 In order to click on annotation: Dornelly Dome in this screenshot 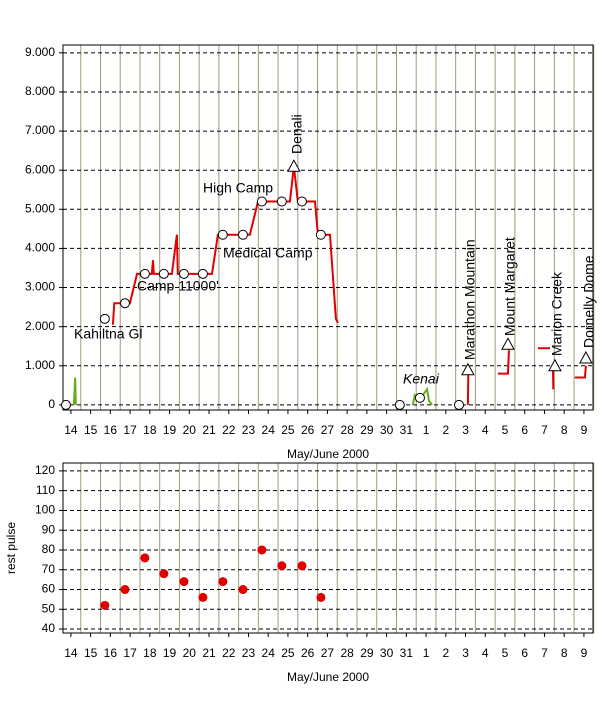, I will do `click(589, 301)`.